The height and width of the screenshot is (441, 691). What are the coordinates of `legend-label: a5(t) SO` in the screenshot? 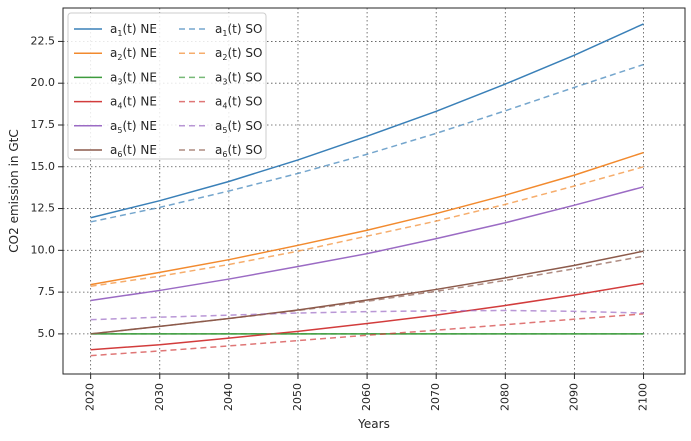 It's located at (238, 127).